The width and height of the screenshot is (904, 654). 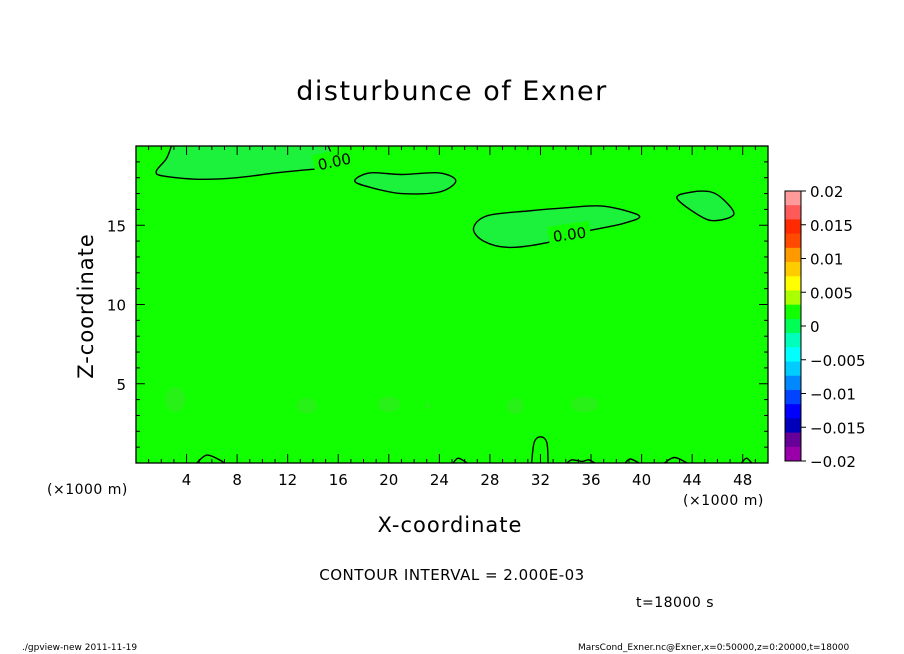 What do you see at coordinates (692, 480) in the screenshot?
I see `x-tick-label: 44` at bounding box center [692, 480].